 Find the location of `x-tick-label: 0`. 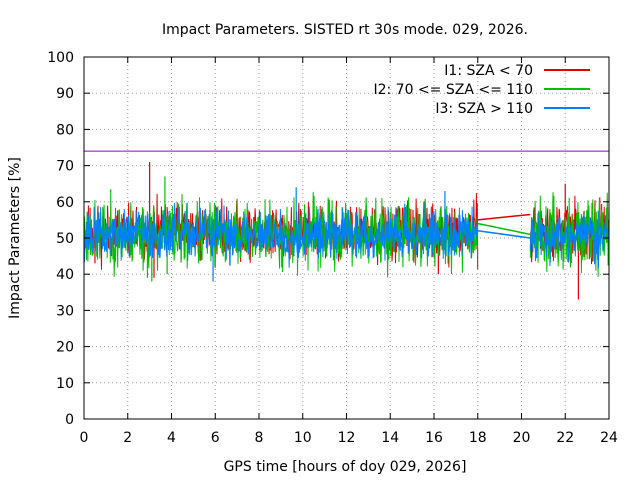

x-tick-label: 0 is located at coordinates (84, 438).